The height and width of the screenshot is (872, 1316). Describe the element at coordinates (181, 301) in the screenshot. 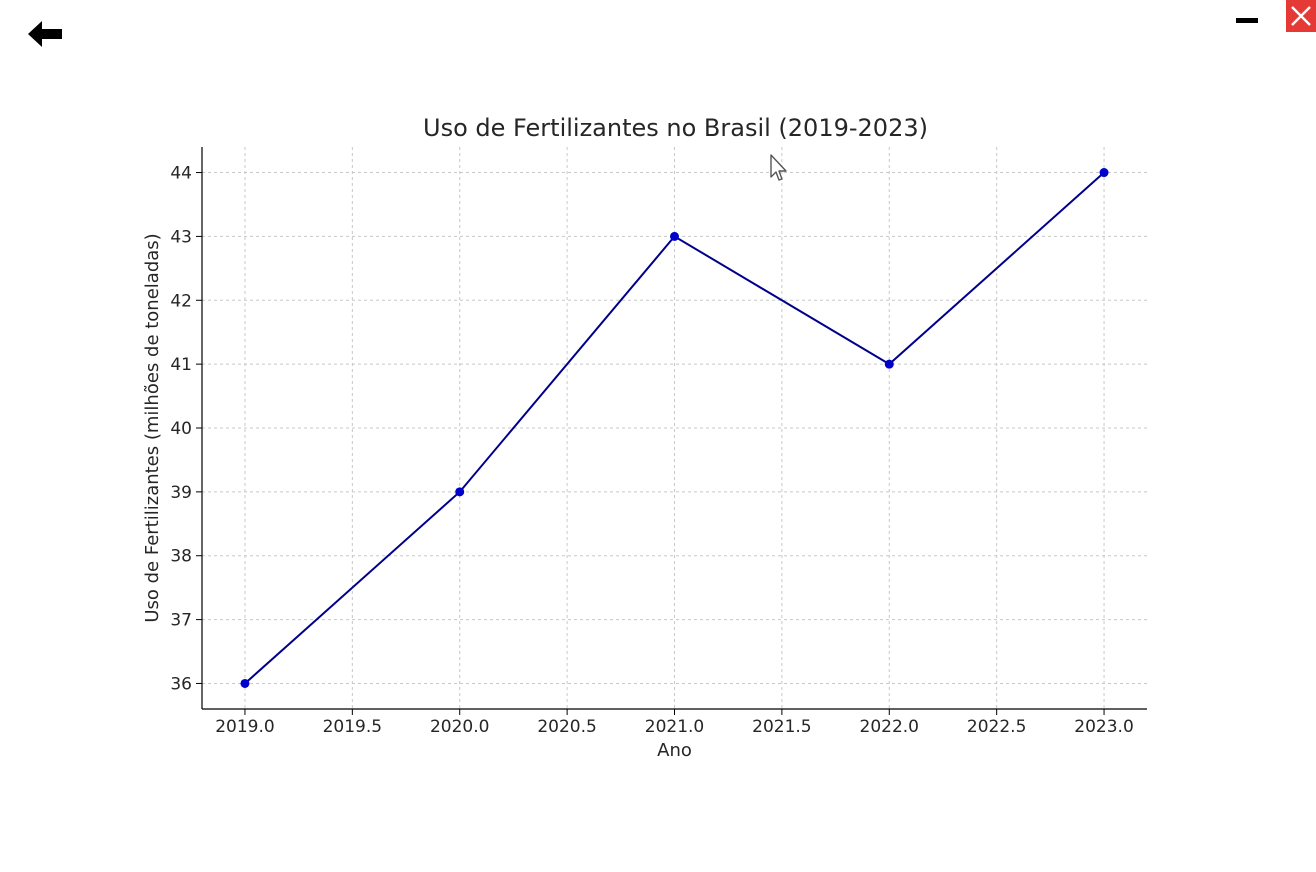

I see `y-tick-label: 42` at that location.